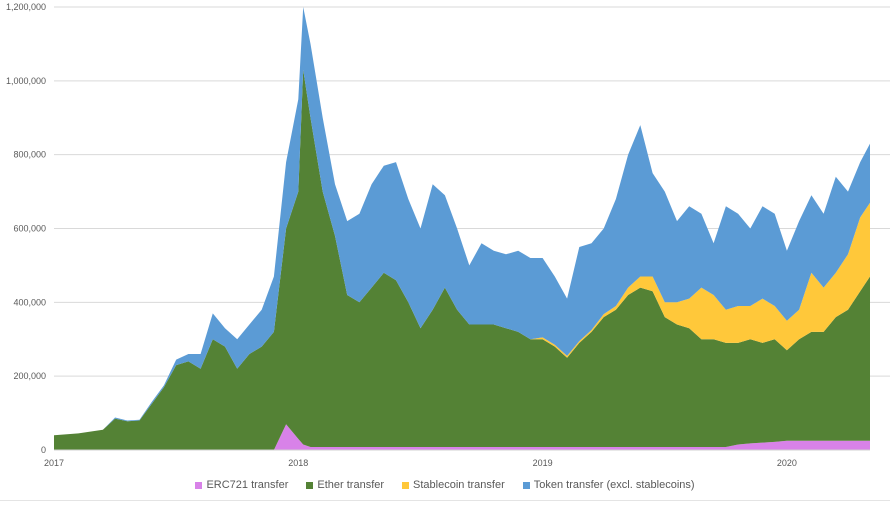 This screenshot has width=890, height=528. Describe the element at coordinates (462, 437) in the screenshot. I see `area-erc721-transfer` at that location.